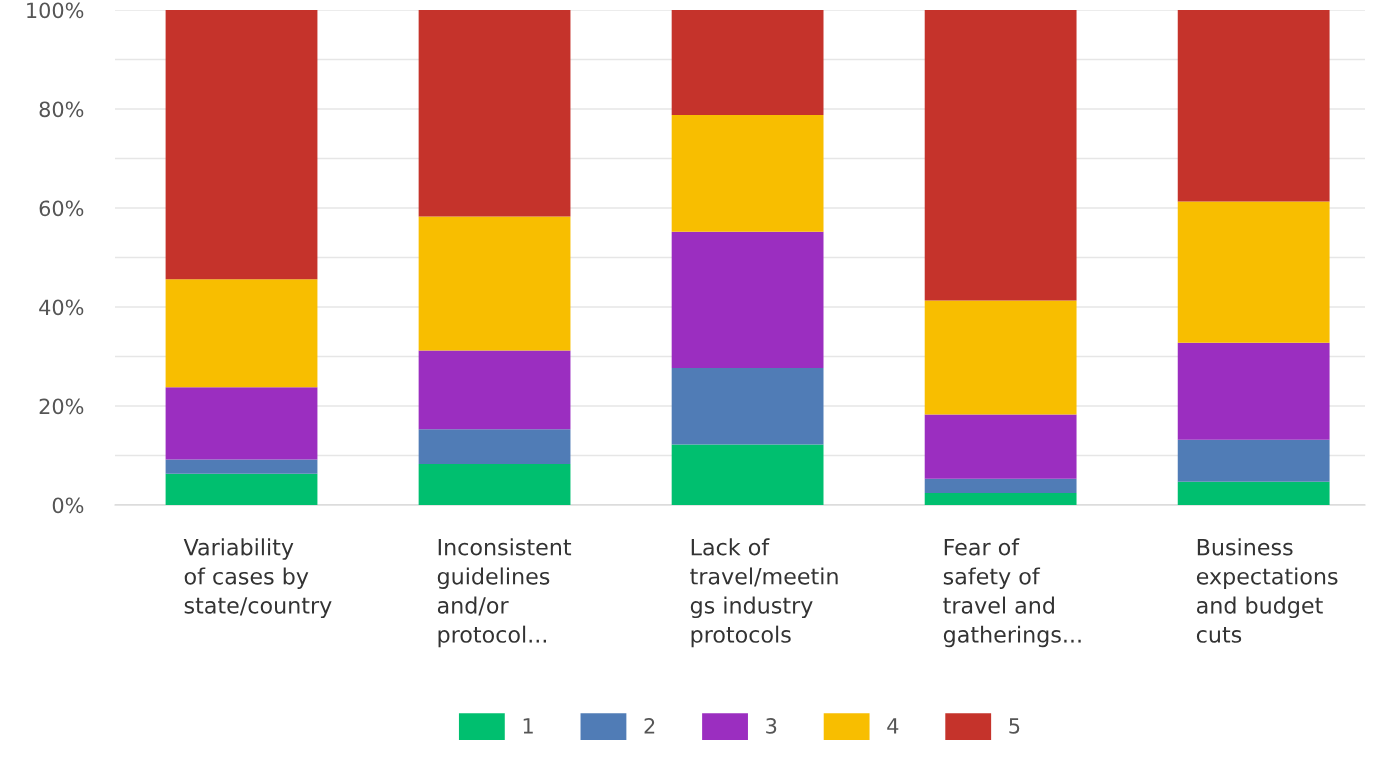  What do you see at coordinates (61, 307) in the screenshot?
I see `y-tick-label: 40%` at bounding box center [61, 307].